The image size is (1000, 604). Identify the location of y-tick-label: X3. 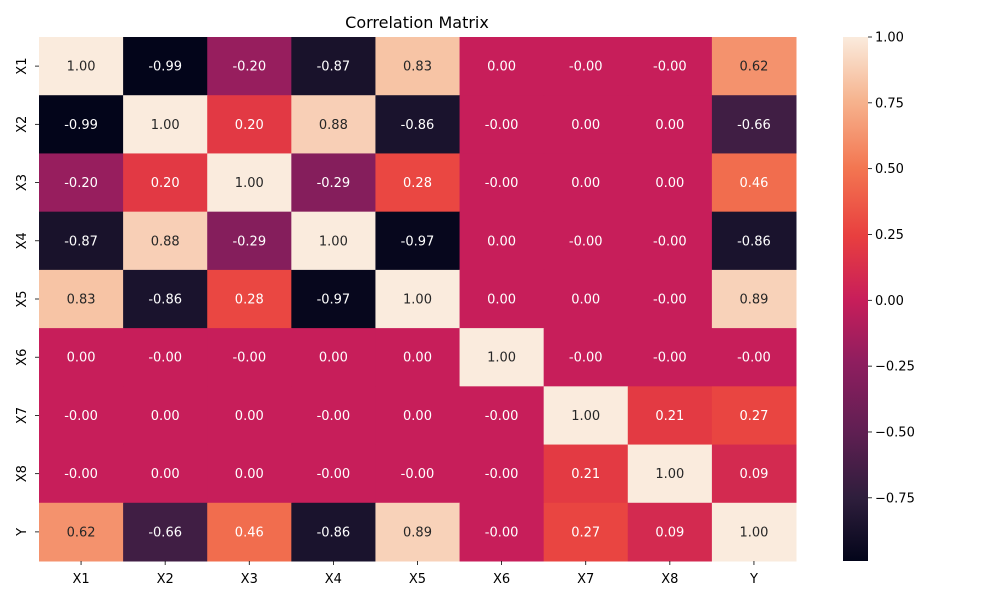
(22, 182).